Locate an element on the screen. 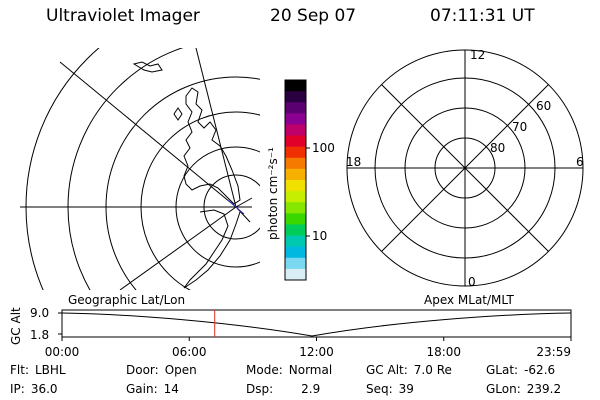 This screenshot has width=600, height=400. colorbar-tick-label-10: 10 is located at coordinates (319, 236).